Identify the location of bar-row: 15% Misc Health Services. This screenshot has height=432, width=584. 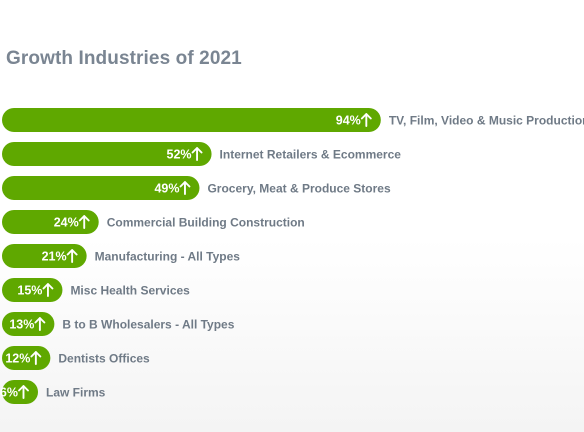
(96, 290).